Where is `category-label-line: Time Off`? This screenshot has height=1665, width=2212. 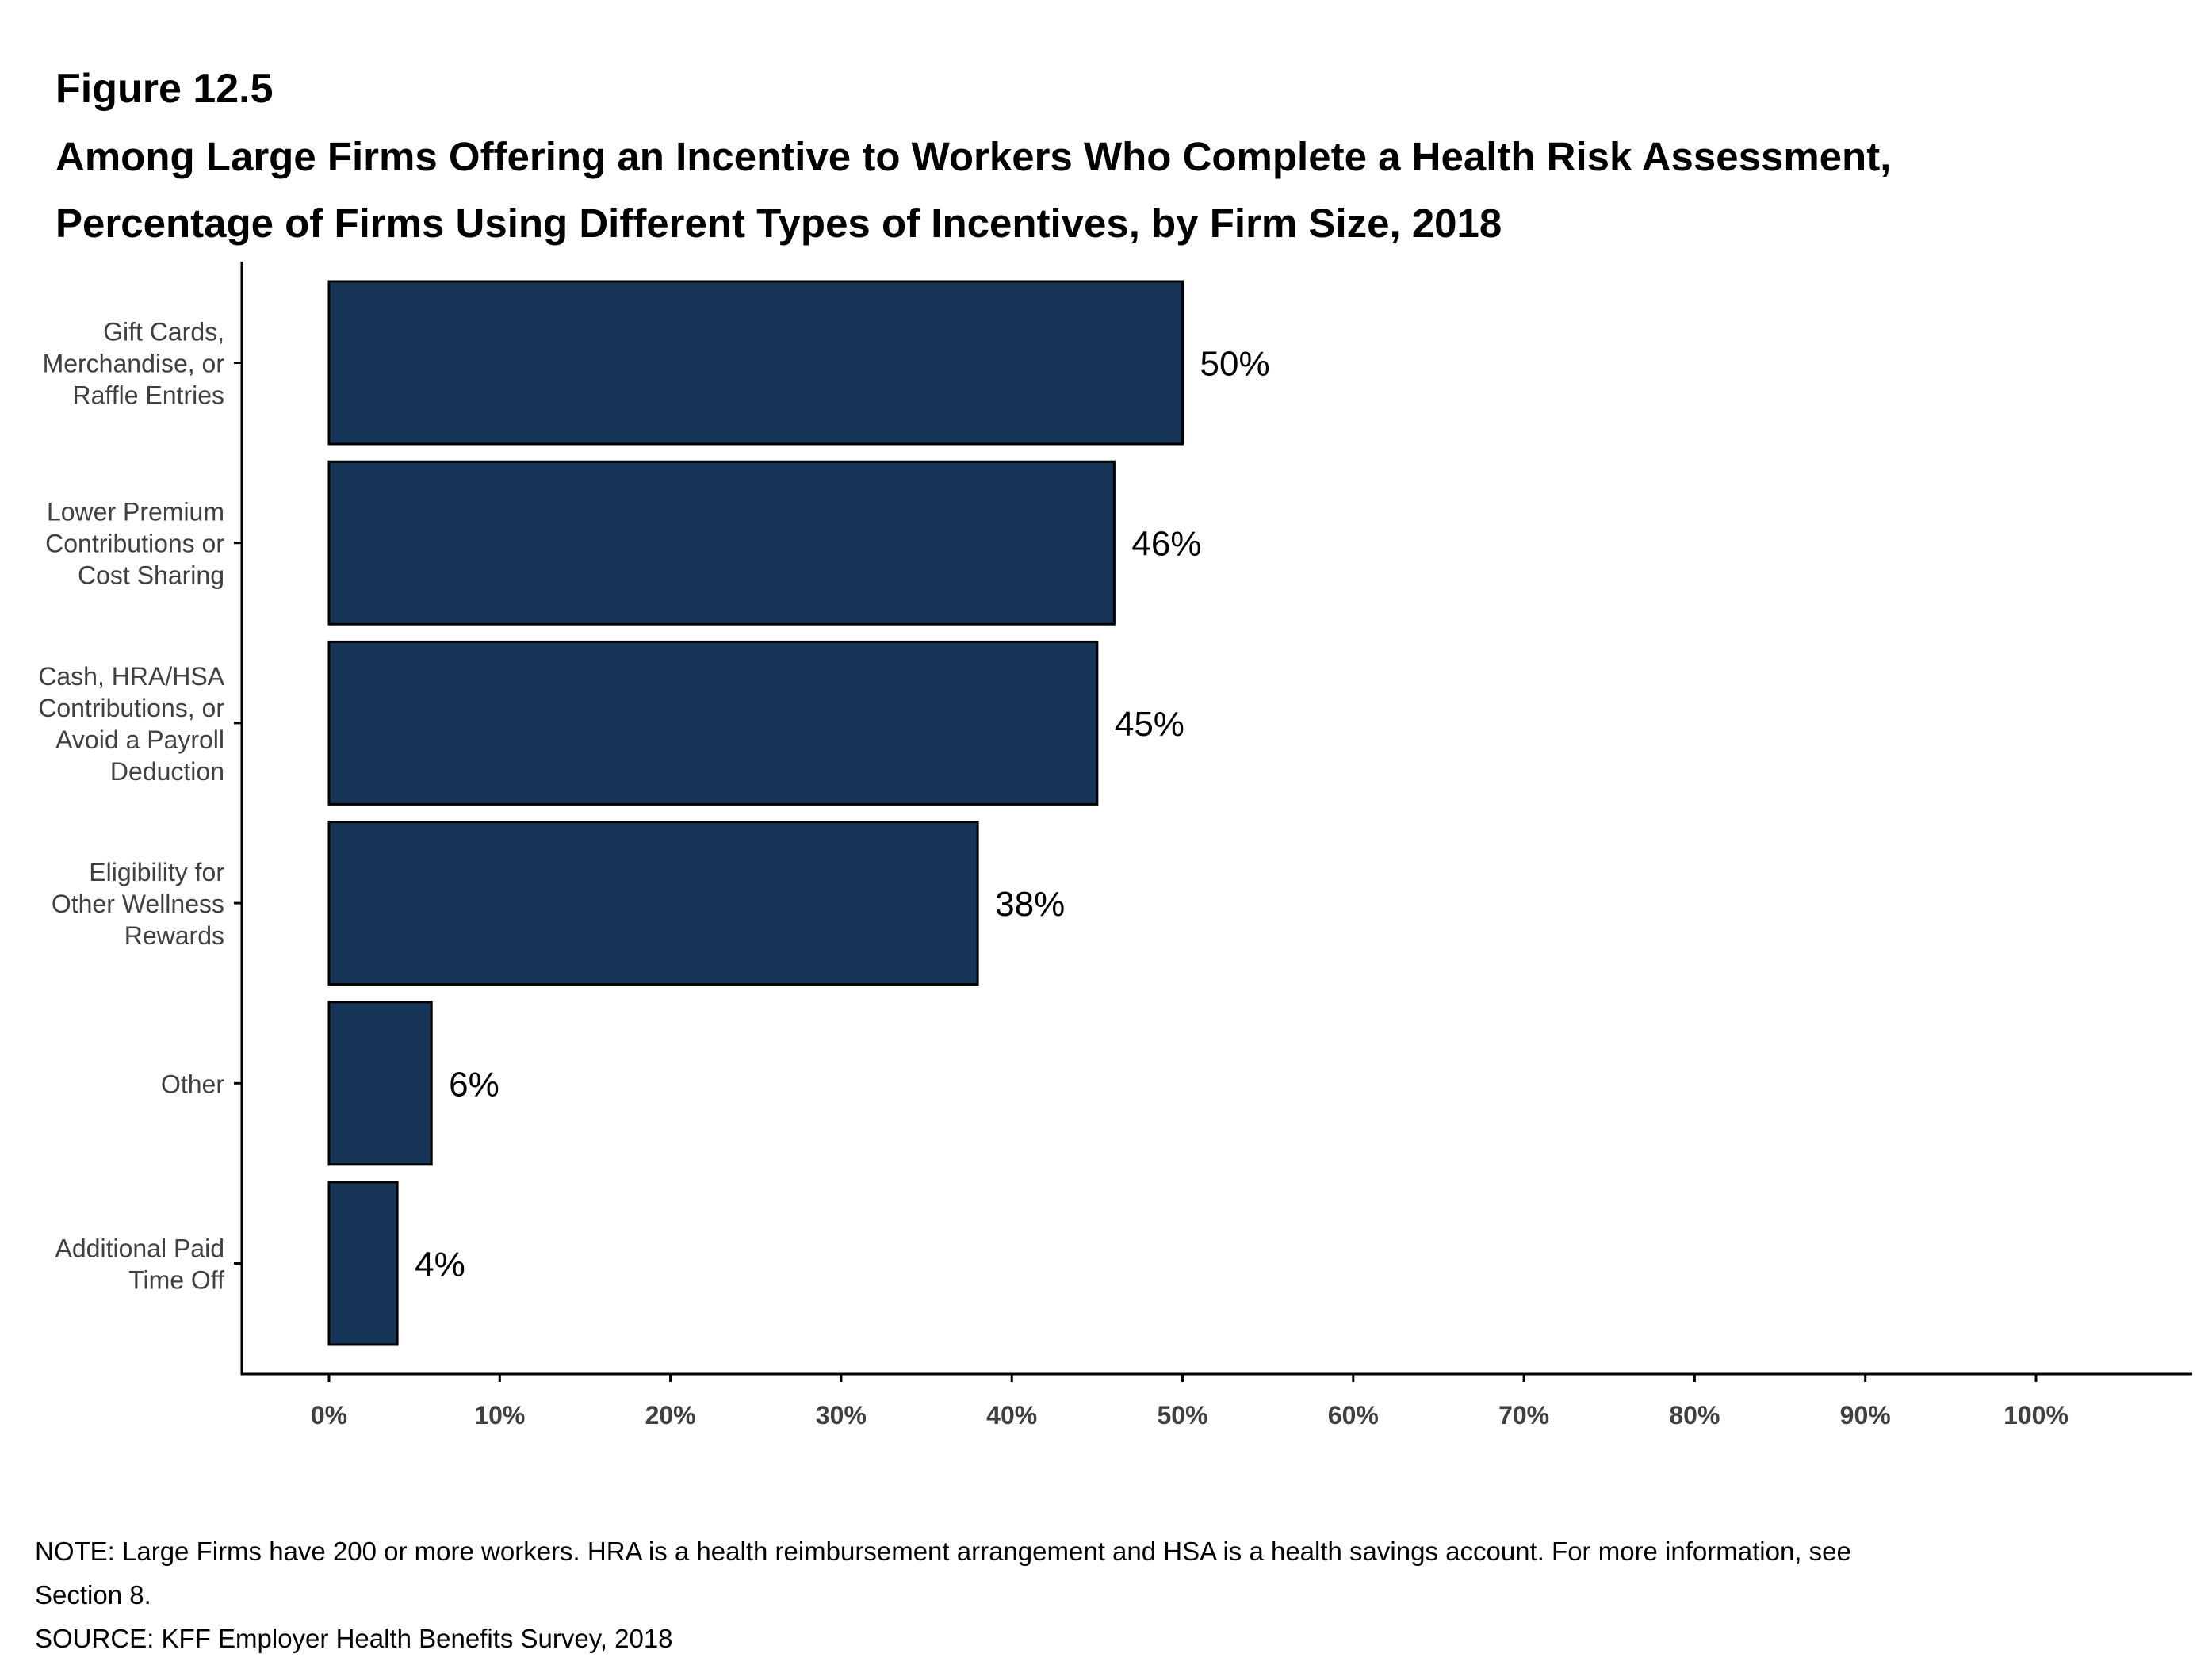 category-label-line: Time Off is located at coordinates (176, 1280).